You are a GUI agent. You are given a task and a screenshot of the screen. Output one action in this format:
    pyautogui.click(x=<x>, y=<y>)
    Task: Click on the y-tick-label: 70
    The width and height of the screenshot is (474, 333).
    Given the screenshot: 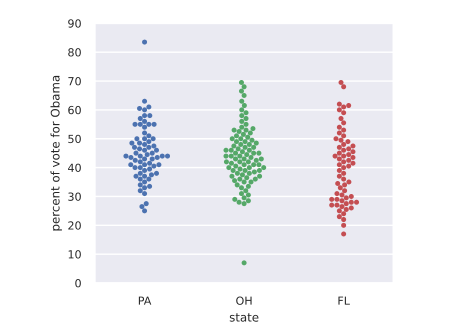 What is the action you would take?
    pyautogui.click(x=74, y=81)
    